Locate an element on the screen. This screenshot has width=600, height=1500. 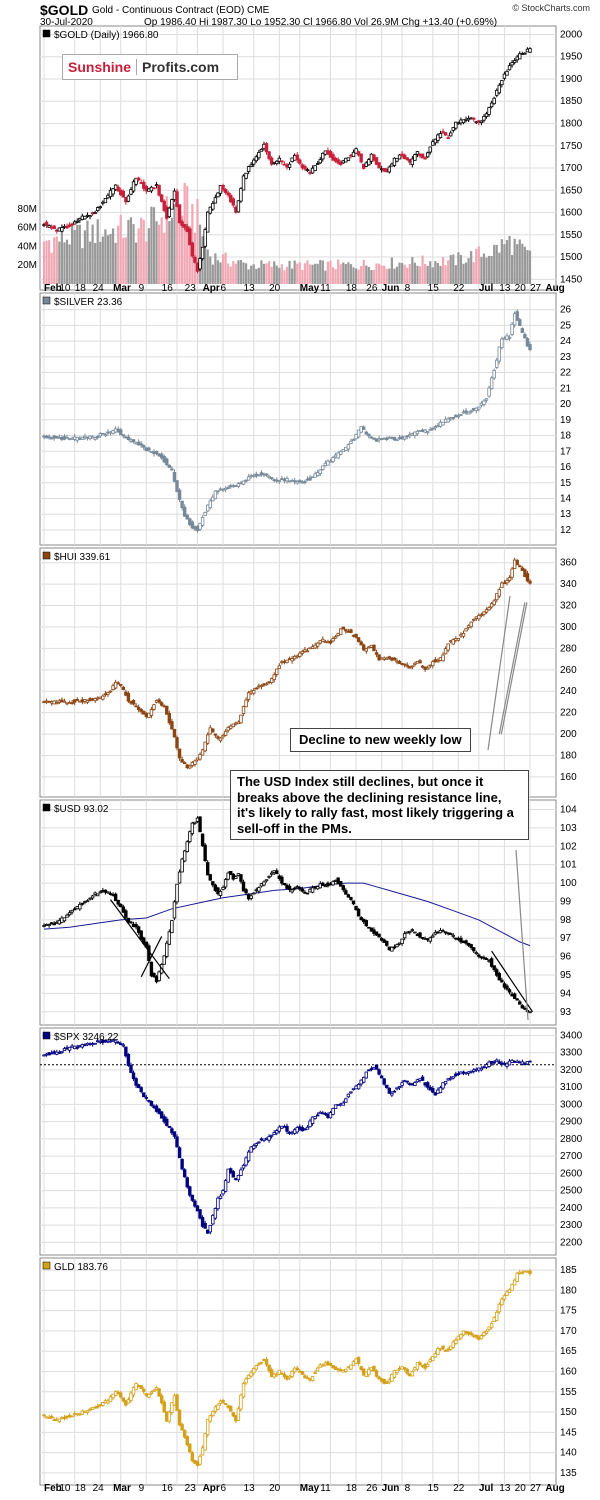
x-label-1-1: 10 is located at coordinates (65, 1488).